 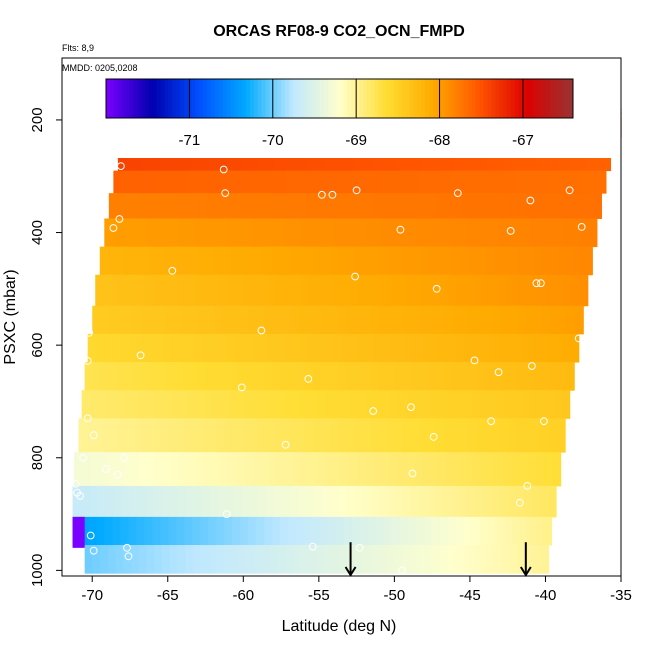 I want to click on y-tick-label: 600, so click(x=37, y=345).